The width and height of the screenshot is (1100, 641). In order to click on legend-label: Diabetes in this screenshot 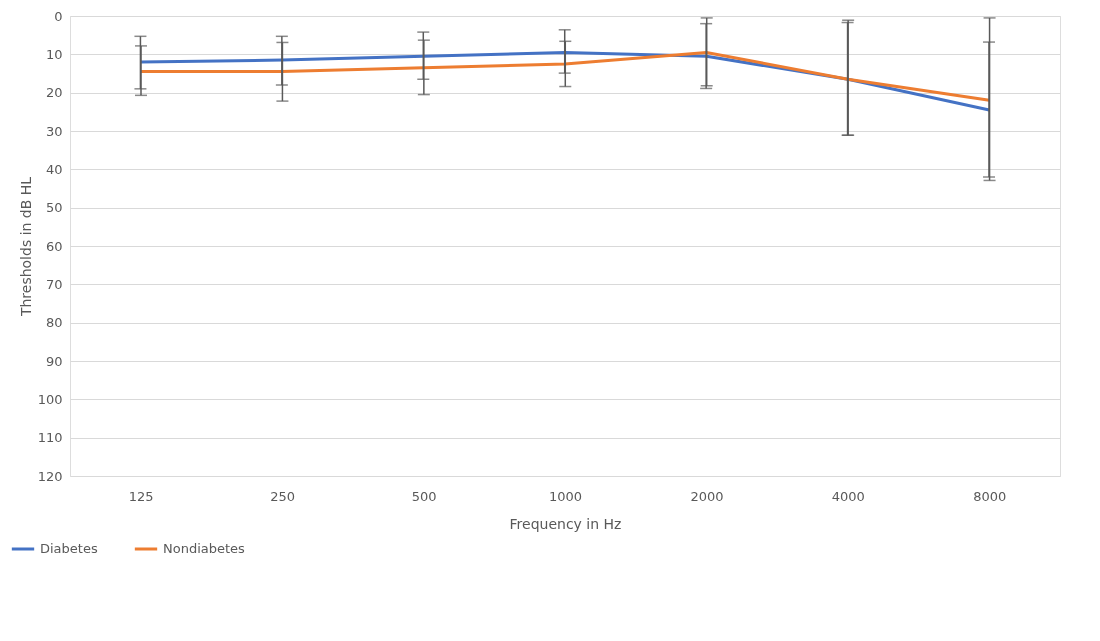, I will do `click(69, 548)`.